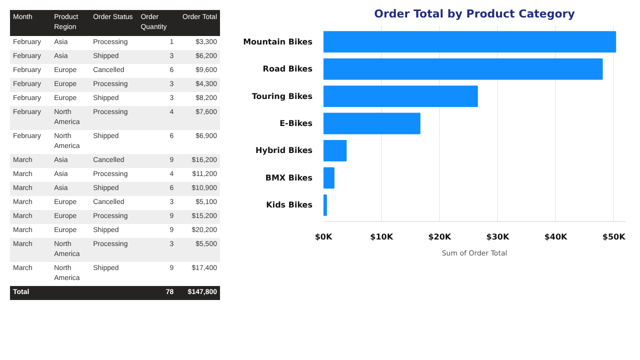 The image size is (640, 360). Describe the element at coordinates (278, 41) in the screenshot. I see `y-tick-label: Mountain Bikes` at that location.